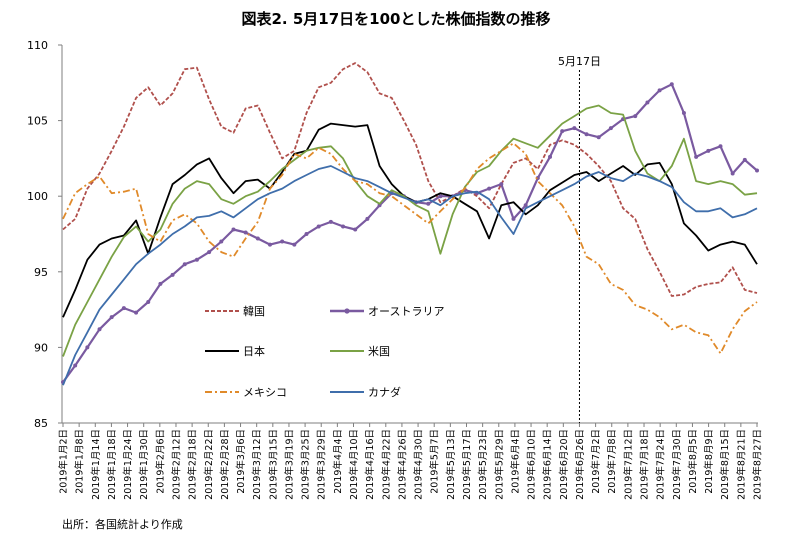  What do you see at coordinates (564, 464) in the screenshot?
I see `x-tick-label: 2019年6月20日` at bounding box center [564, 464].